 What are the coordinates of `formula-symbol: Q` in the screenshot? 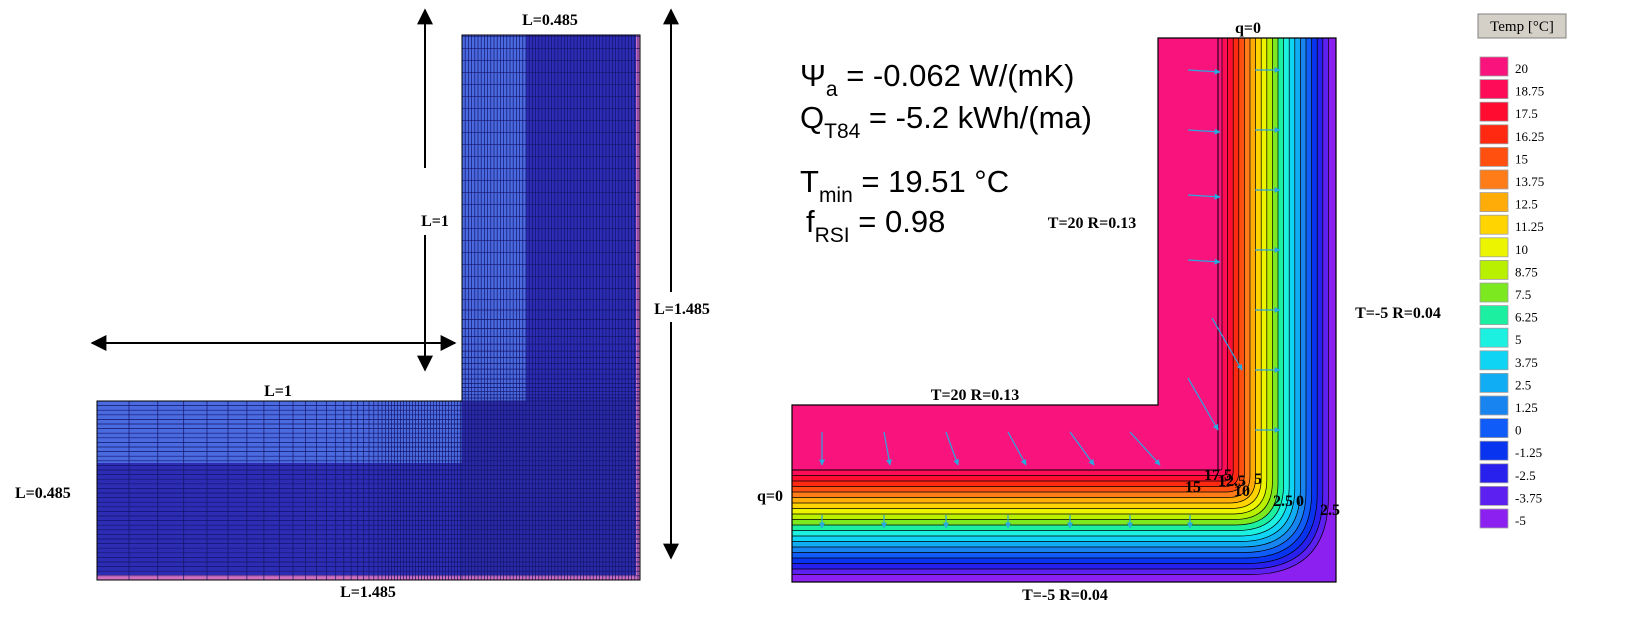 It's located at (812, 117).